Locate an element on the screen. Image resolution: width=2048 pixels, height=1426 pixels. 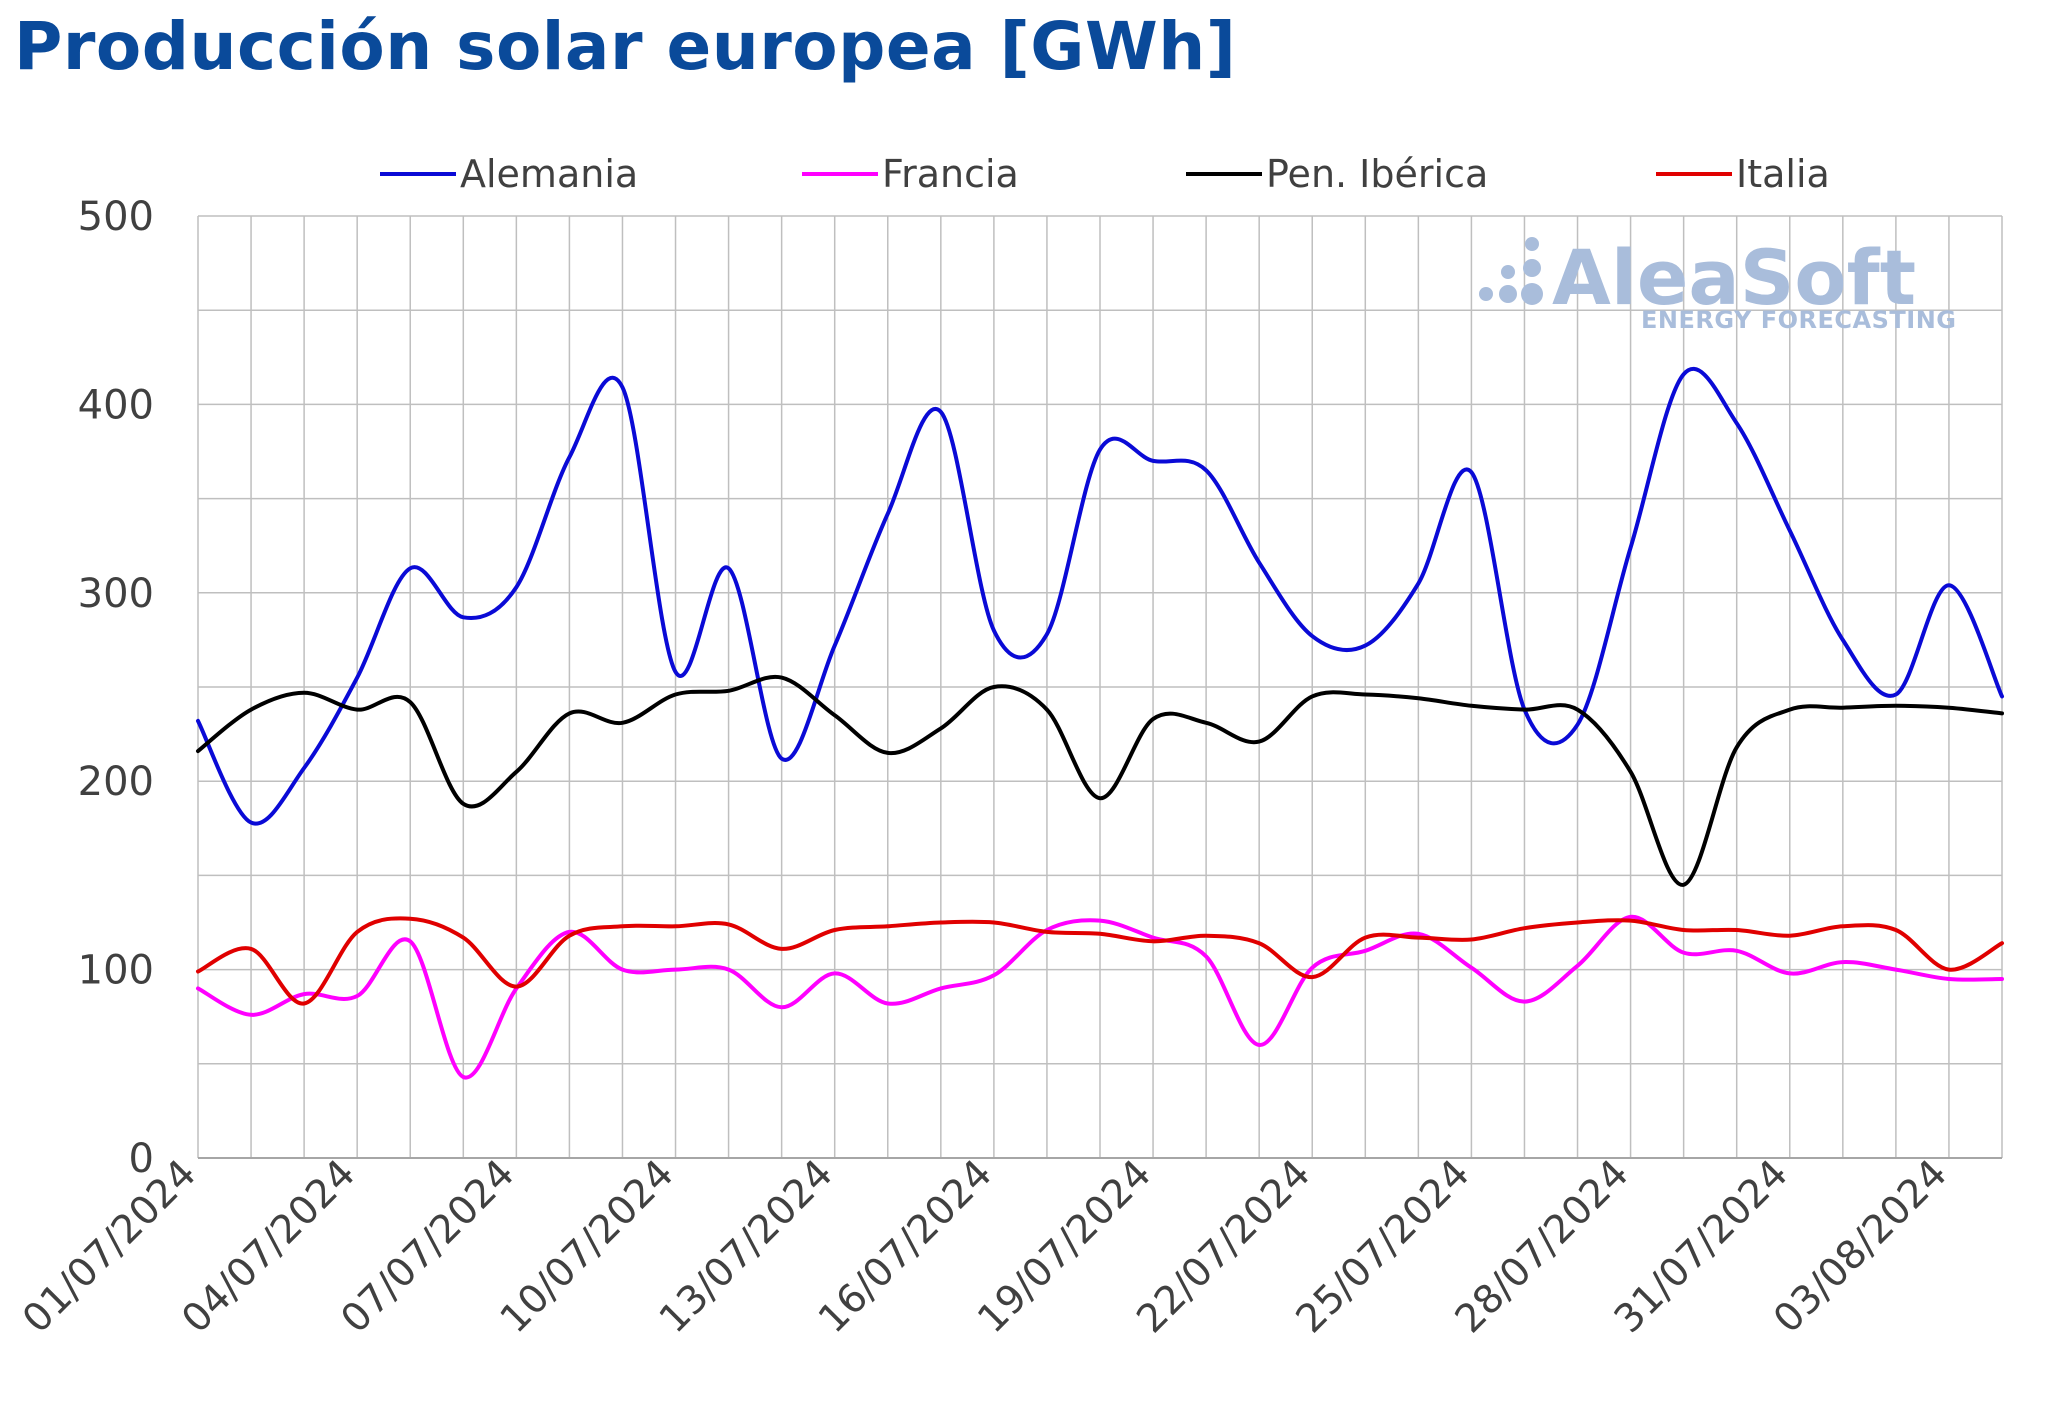
x-tick-label: 03/08/2024 is located at coordinates (1860, 1246).